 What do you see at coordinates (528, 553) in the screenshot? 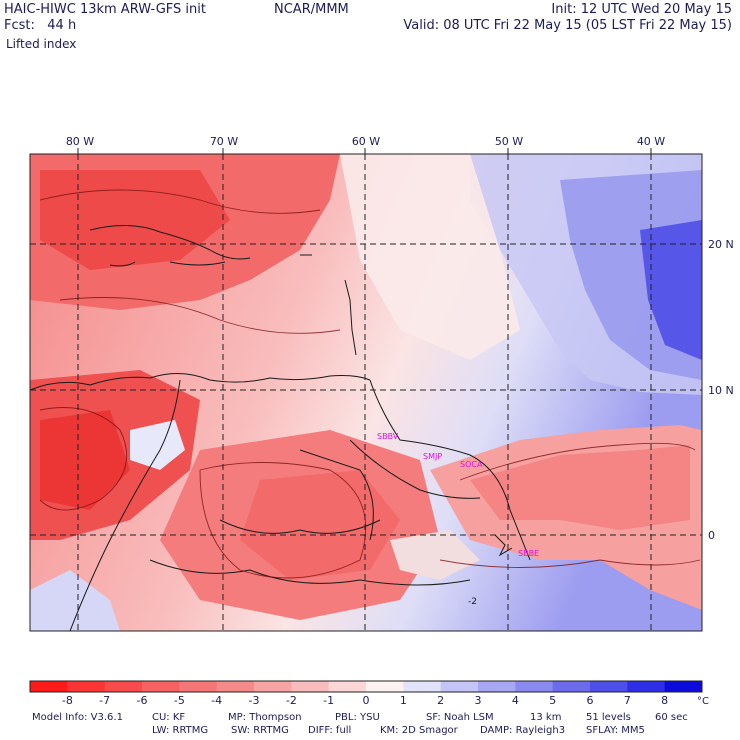
I see `station-sbbe: SBBE` at bounding box center [528, 553].